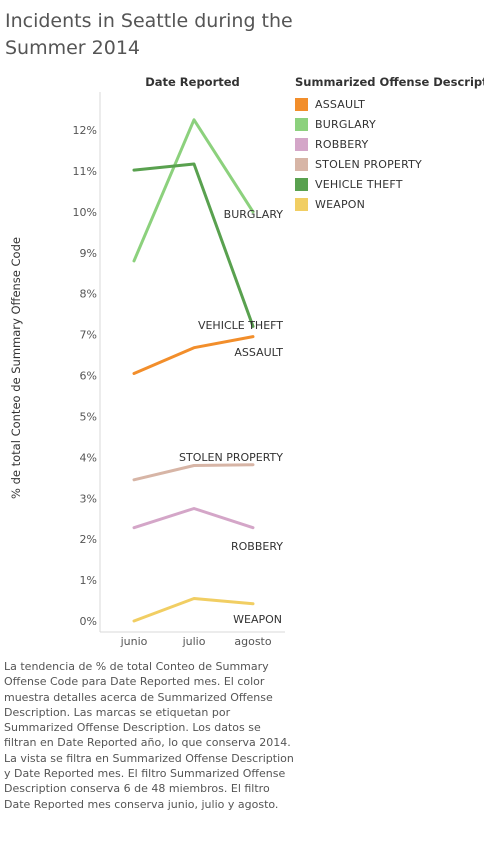 The image size is (484, 845). I want to click on y-tick-label: 9%, so click(88, 253).